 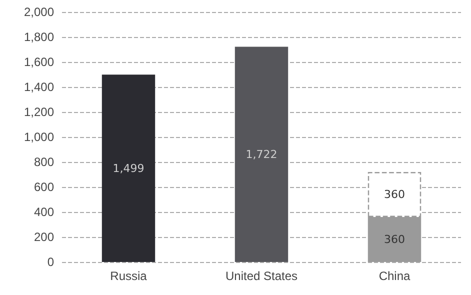 I want to click on y-tick-label: 800, so click(x=44, y=162).